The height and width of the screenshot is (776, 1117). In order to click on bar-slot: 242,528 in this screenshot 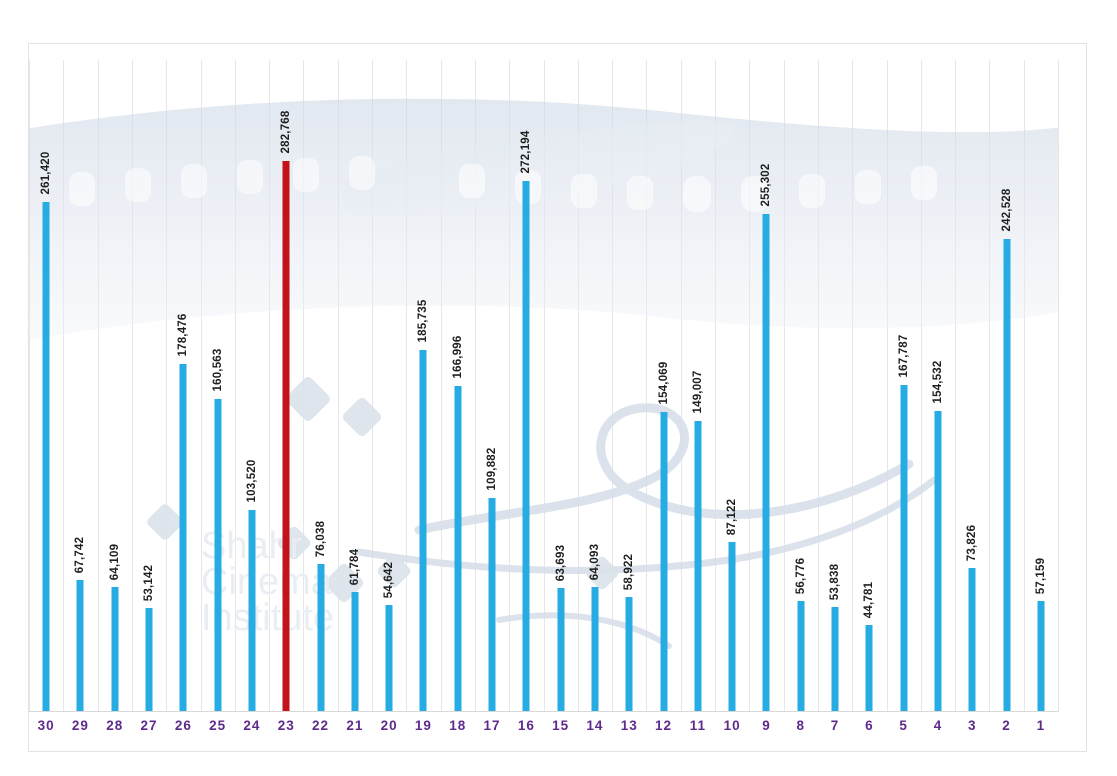, I will do `click(1006, 386)`.